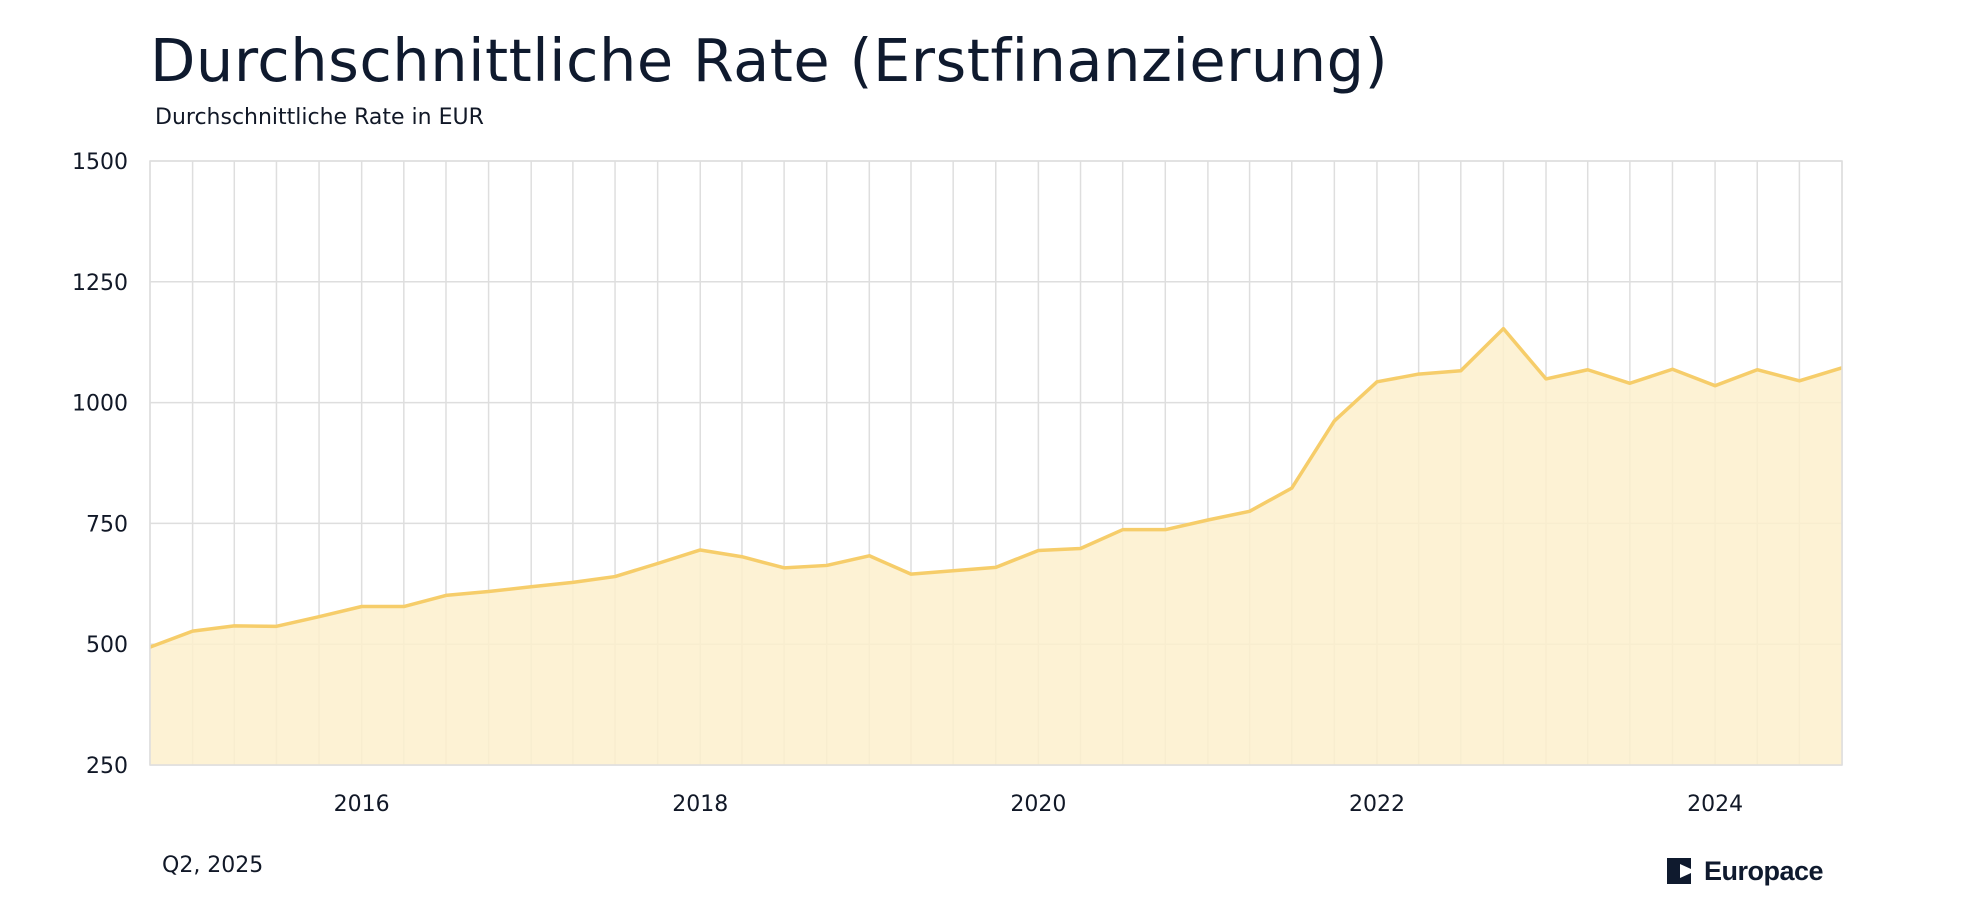  What do you see at coordinates (100, 283) in the screenshot?
I see `y-tick-label: 1250` at bounding box center [100, 283].